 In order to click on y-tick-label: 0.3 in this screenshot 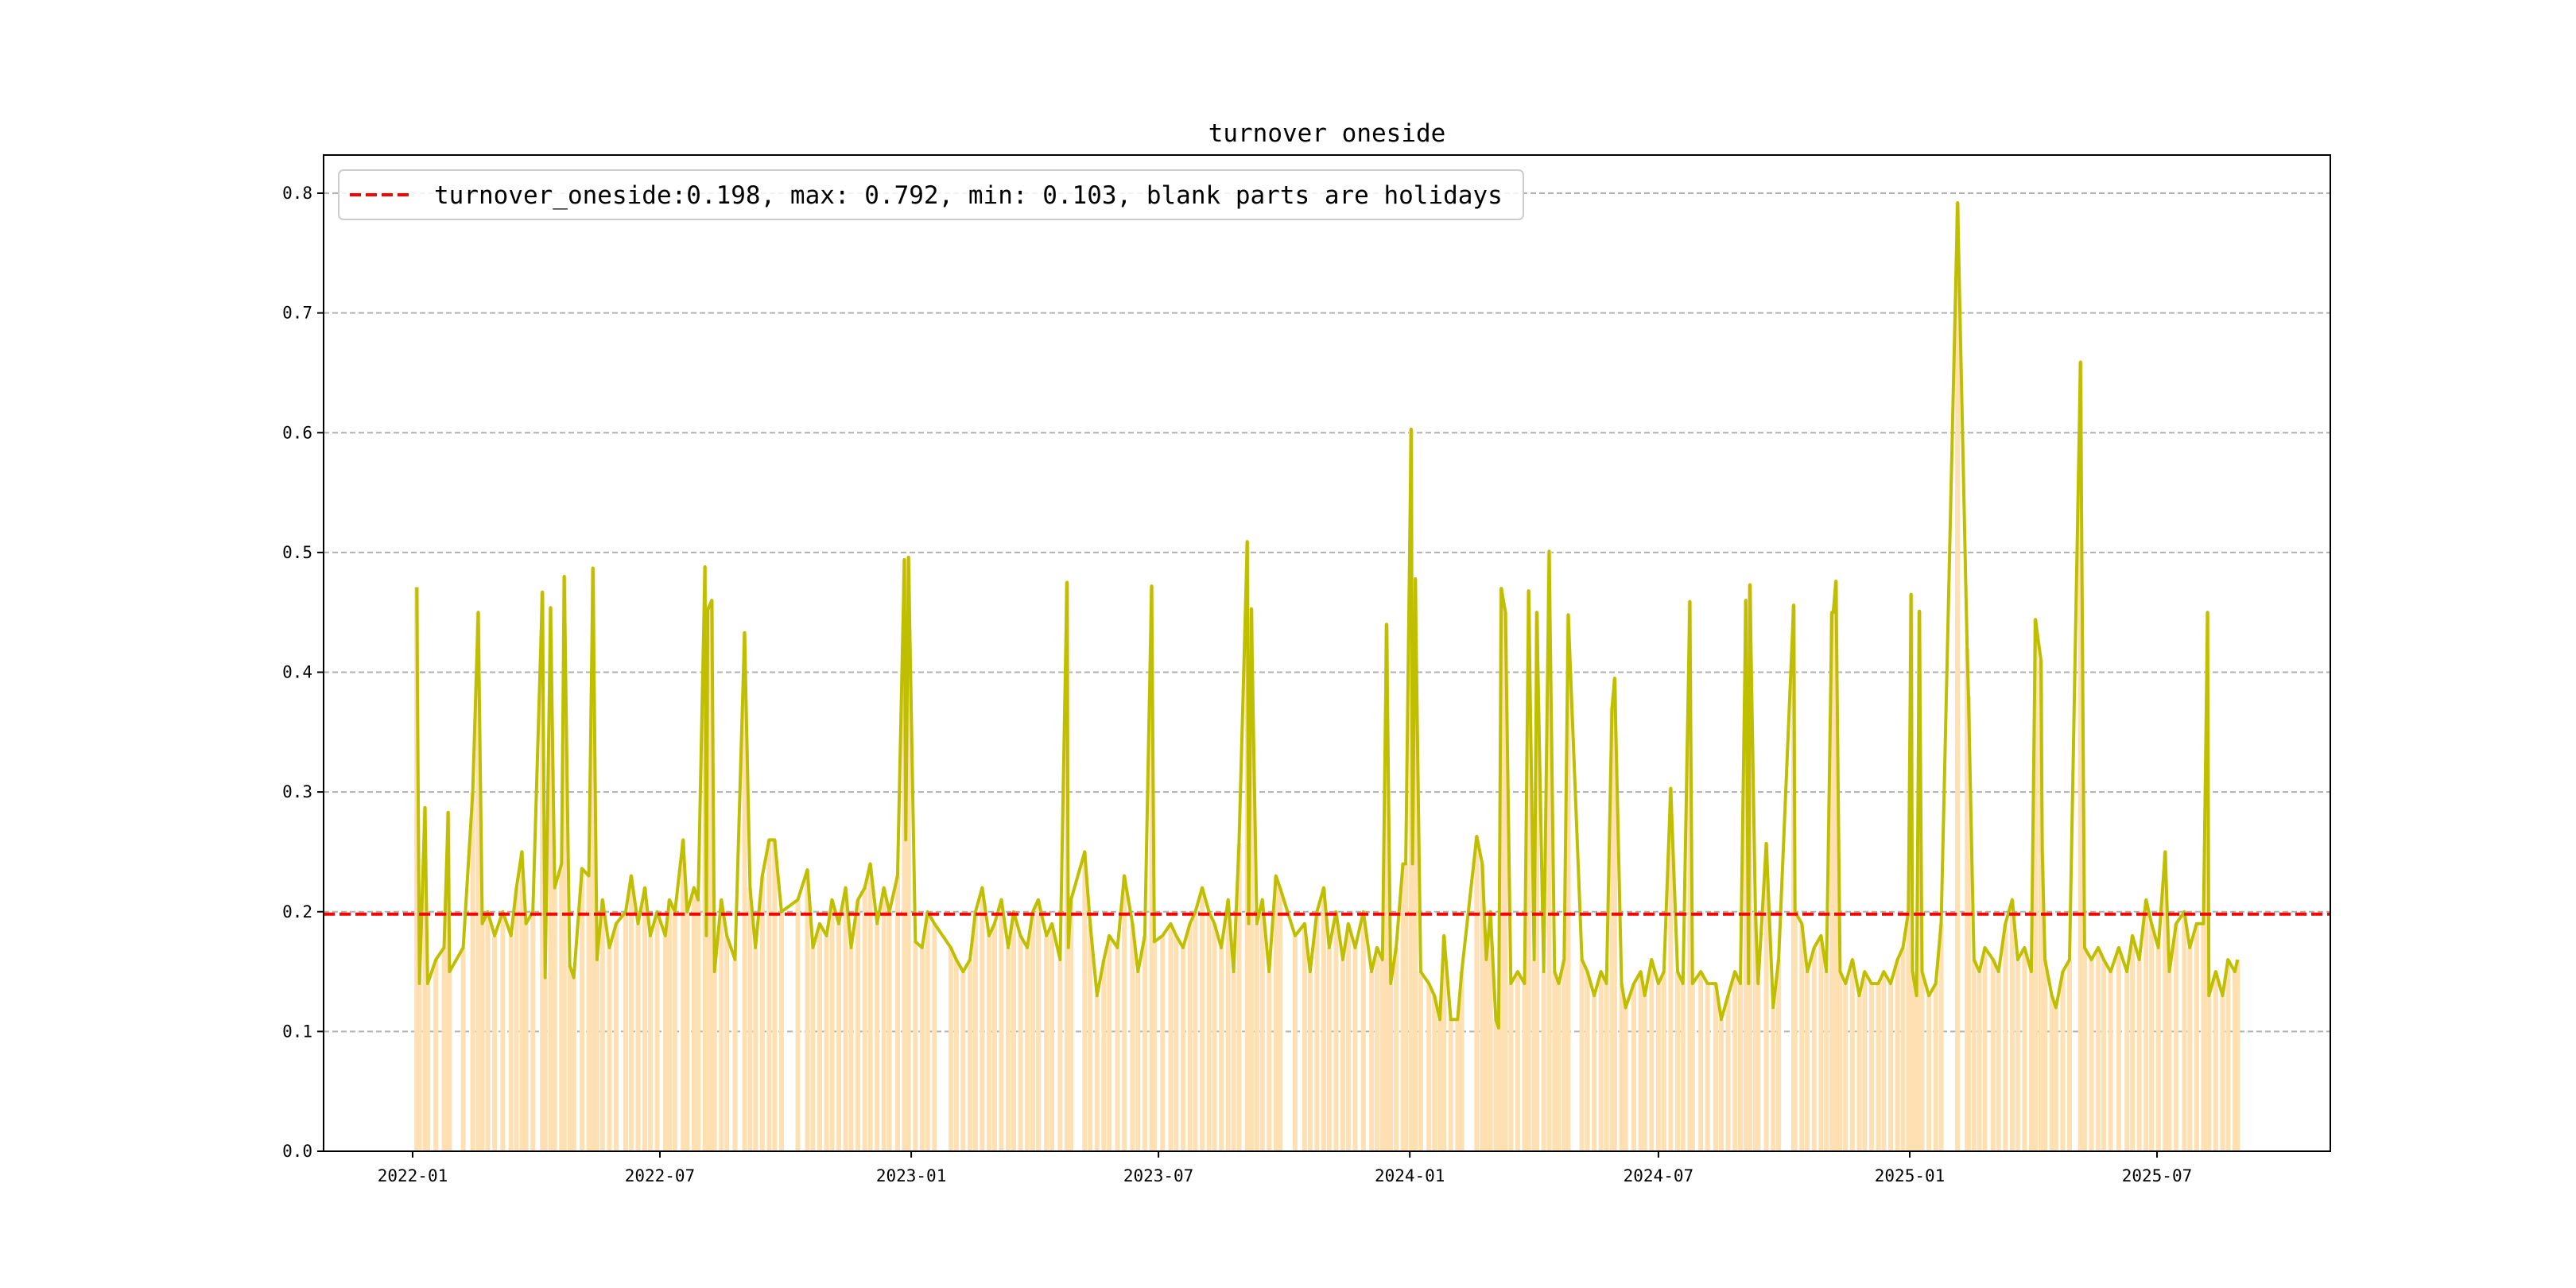, I will do `click(297, 791)`.